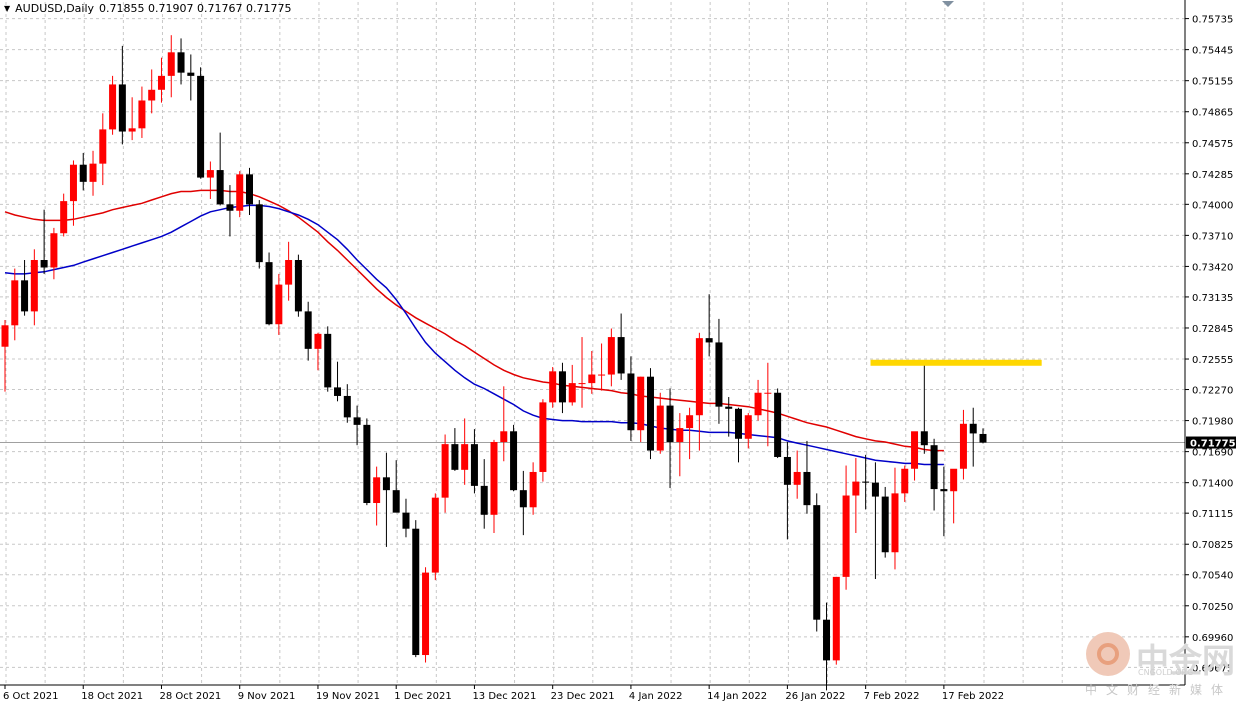 This screenshot has height=705, width=1243. I want to click on y-tick-label: 0.71400, so click(1212, 484).